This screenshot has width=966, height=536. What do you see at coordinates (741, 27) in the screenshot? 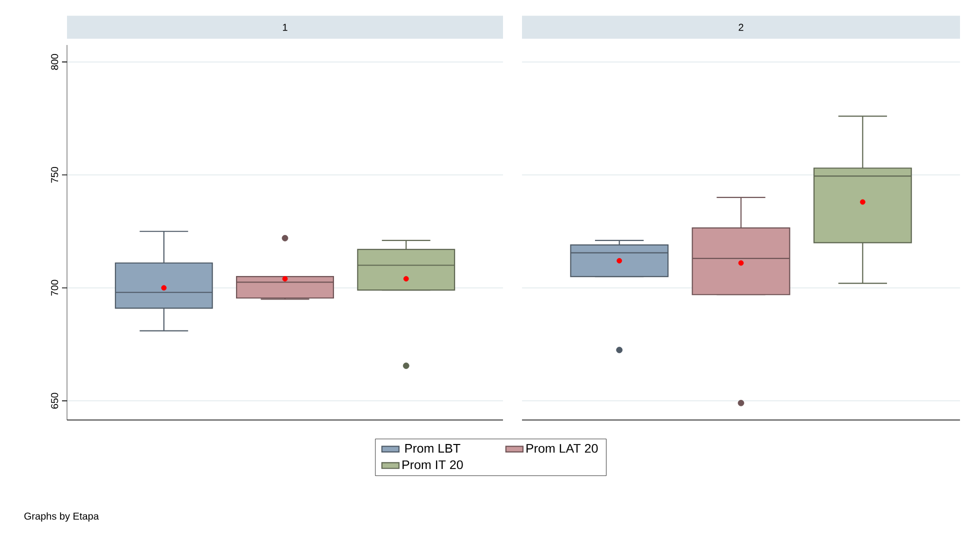
I see `x-tick-label: 2` at bounding box center [741, 27].